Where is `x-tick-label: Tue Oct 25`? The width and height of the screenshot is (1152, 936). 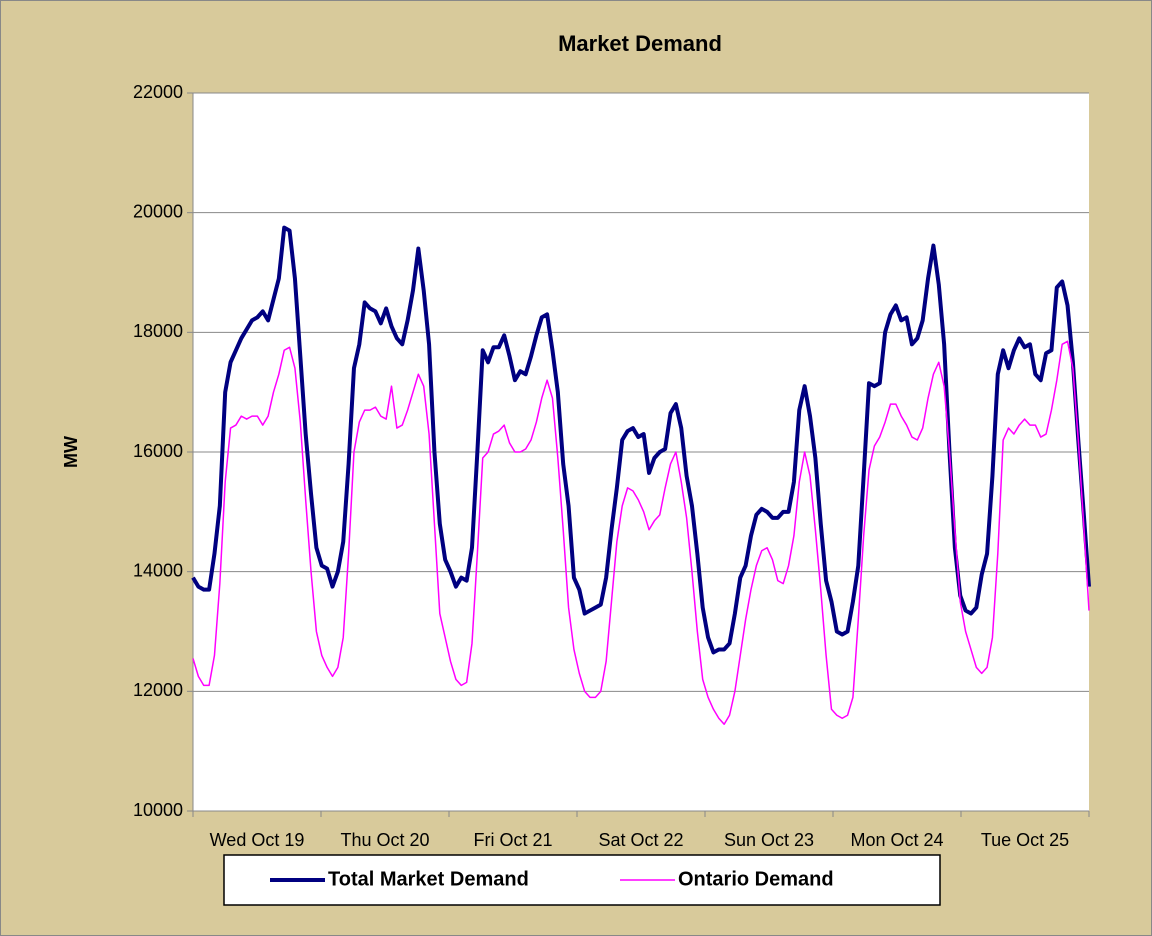
x-tick-label: Tue Oct 25 is located at coordinates (1025, 840).